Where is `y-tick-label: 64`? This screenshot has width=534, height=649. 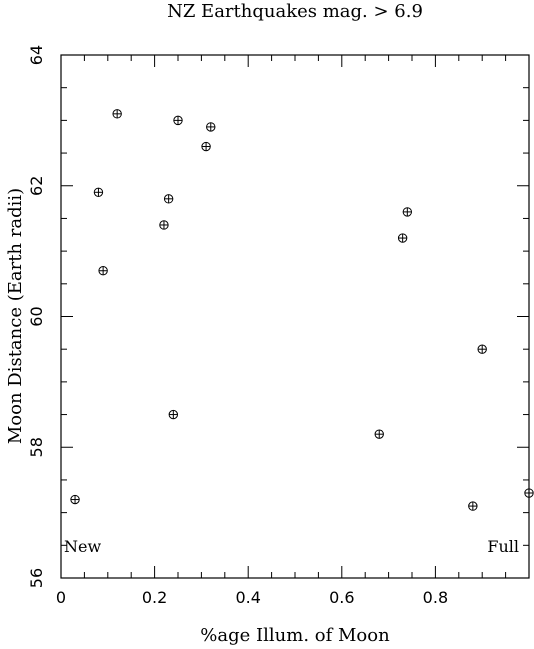
y-tick-label: 64 is located at coordinates (36, 55).